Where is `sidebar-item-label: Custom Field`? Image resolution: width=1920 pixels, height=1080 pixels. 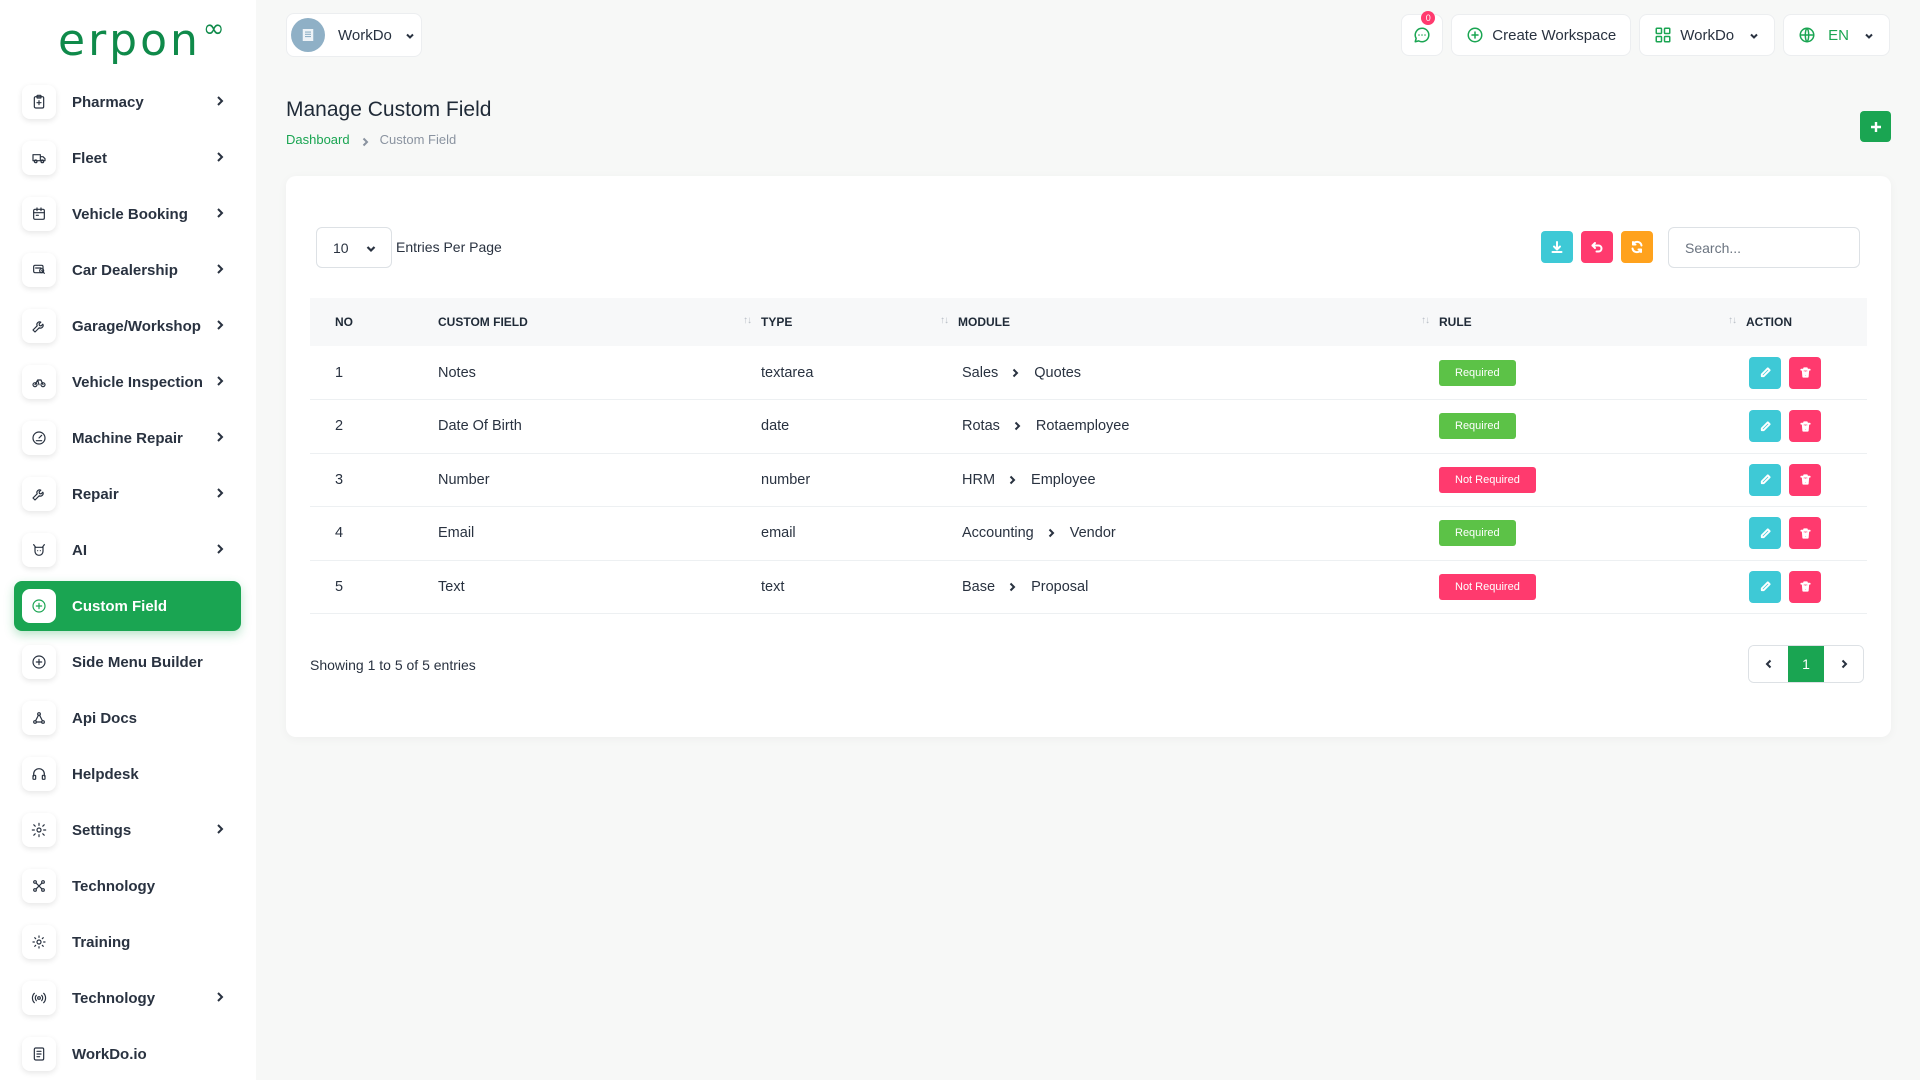
sidebar-item-label: Custom Field is located at coordinates (120, 606).